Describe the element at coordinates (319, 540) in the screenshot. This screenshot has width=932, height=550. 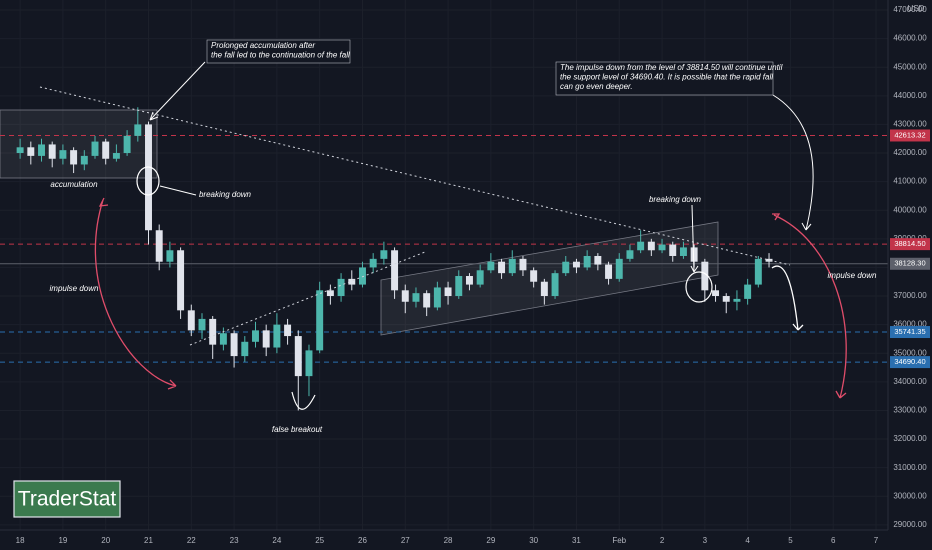
I see `x-tick-label: 25` at that location.